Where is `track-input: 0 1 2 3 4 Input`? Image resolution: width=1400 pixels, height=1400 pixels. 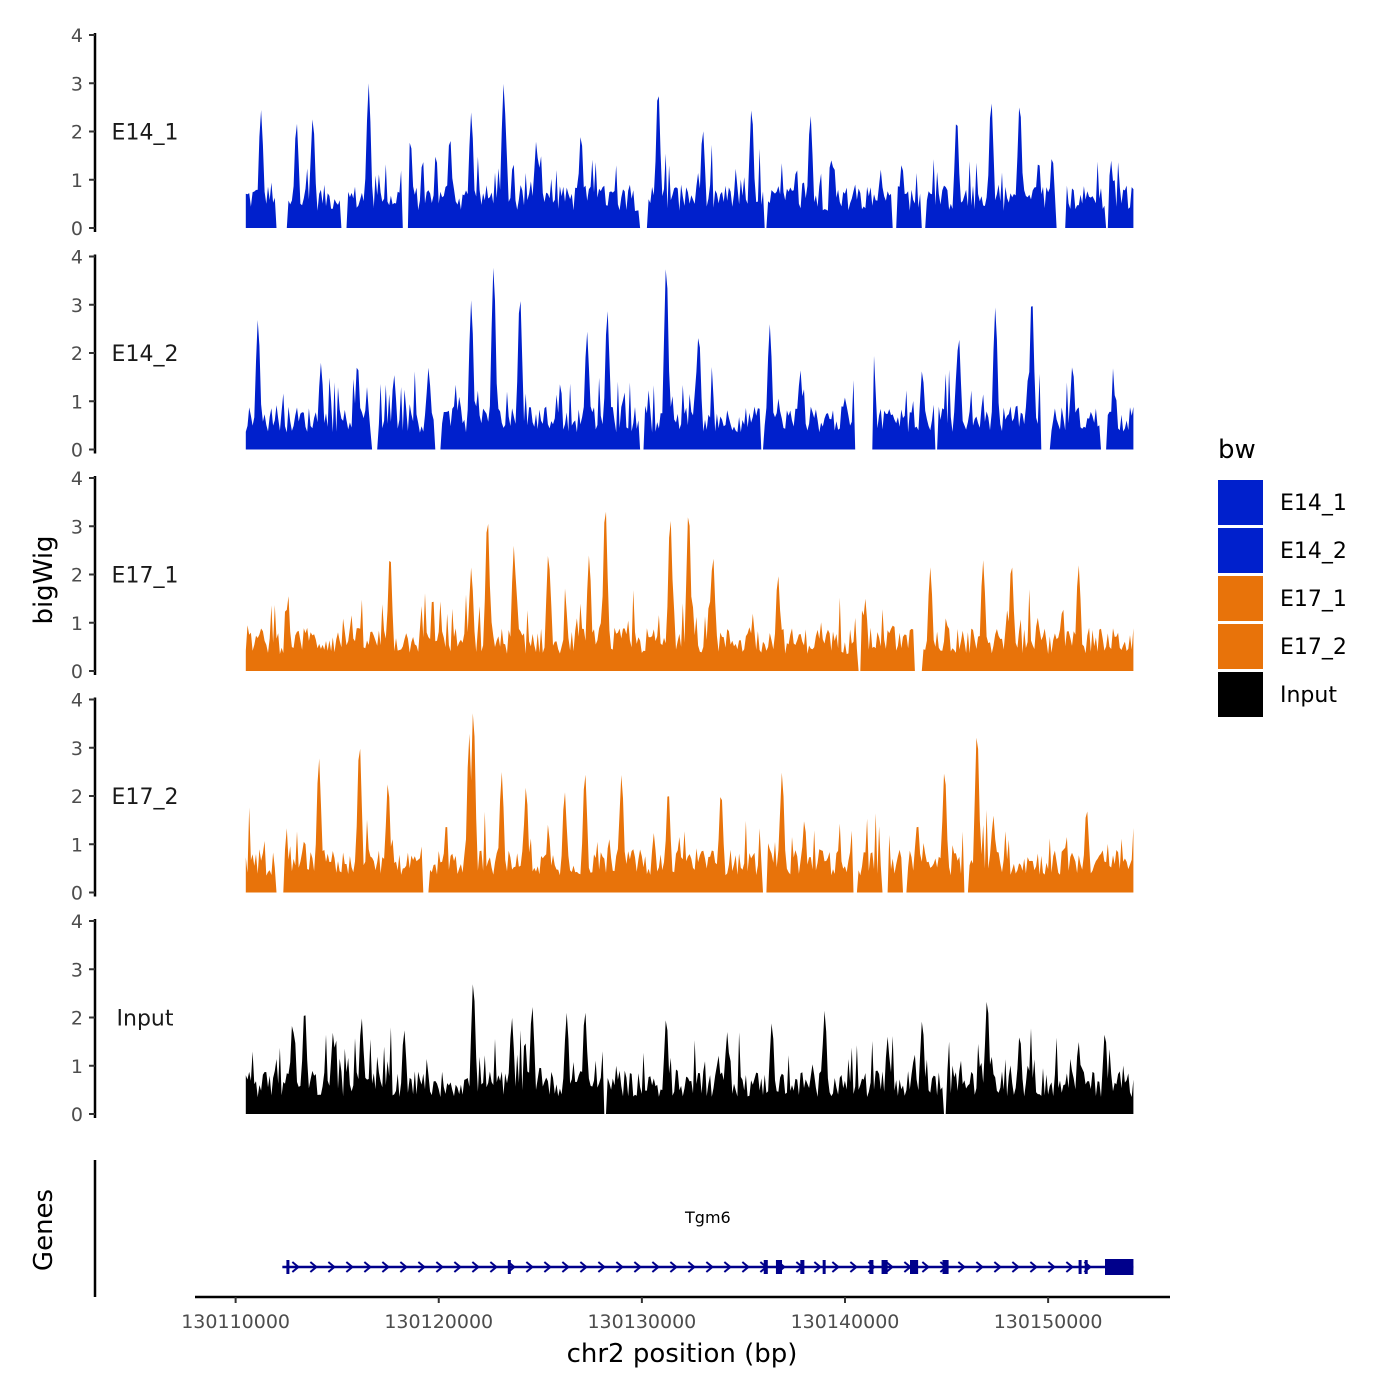
track-input: 0 1 2 3 4 Input is located at coordinates (602, 1018).